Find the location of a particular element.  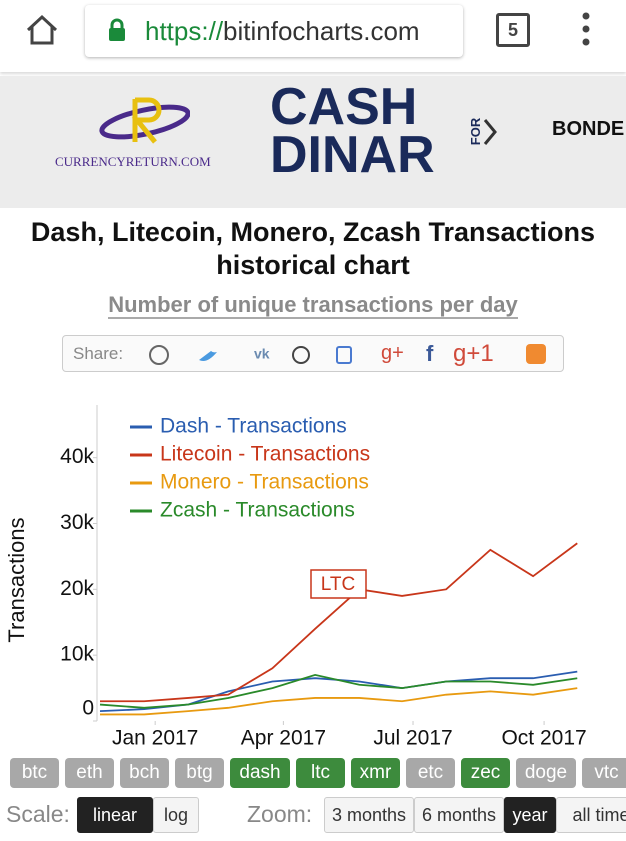

ad-next: BONDE is located at coordinates (588, 129).